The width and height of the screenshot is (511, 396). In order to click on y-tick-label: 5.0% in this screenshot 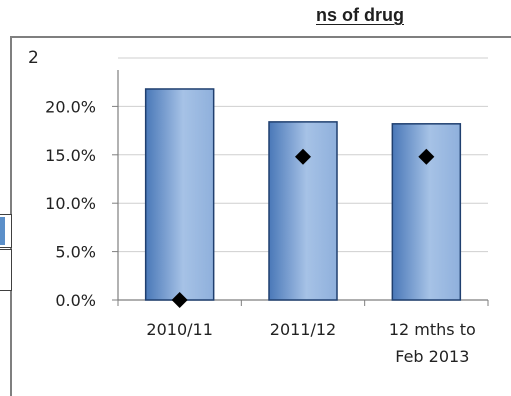, I will do `click(75, 252)`.